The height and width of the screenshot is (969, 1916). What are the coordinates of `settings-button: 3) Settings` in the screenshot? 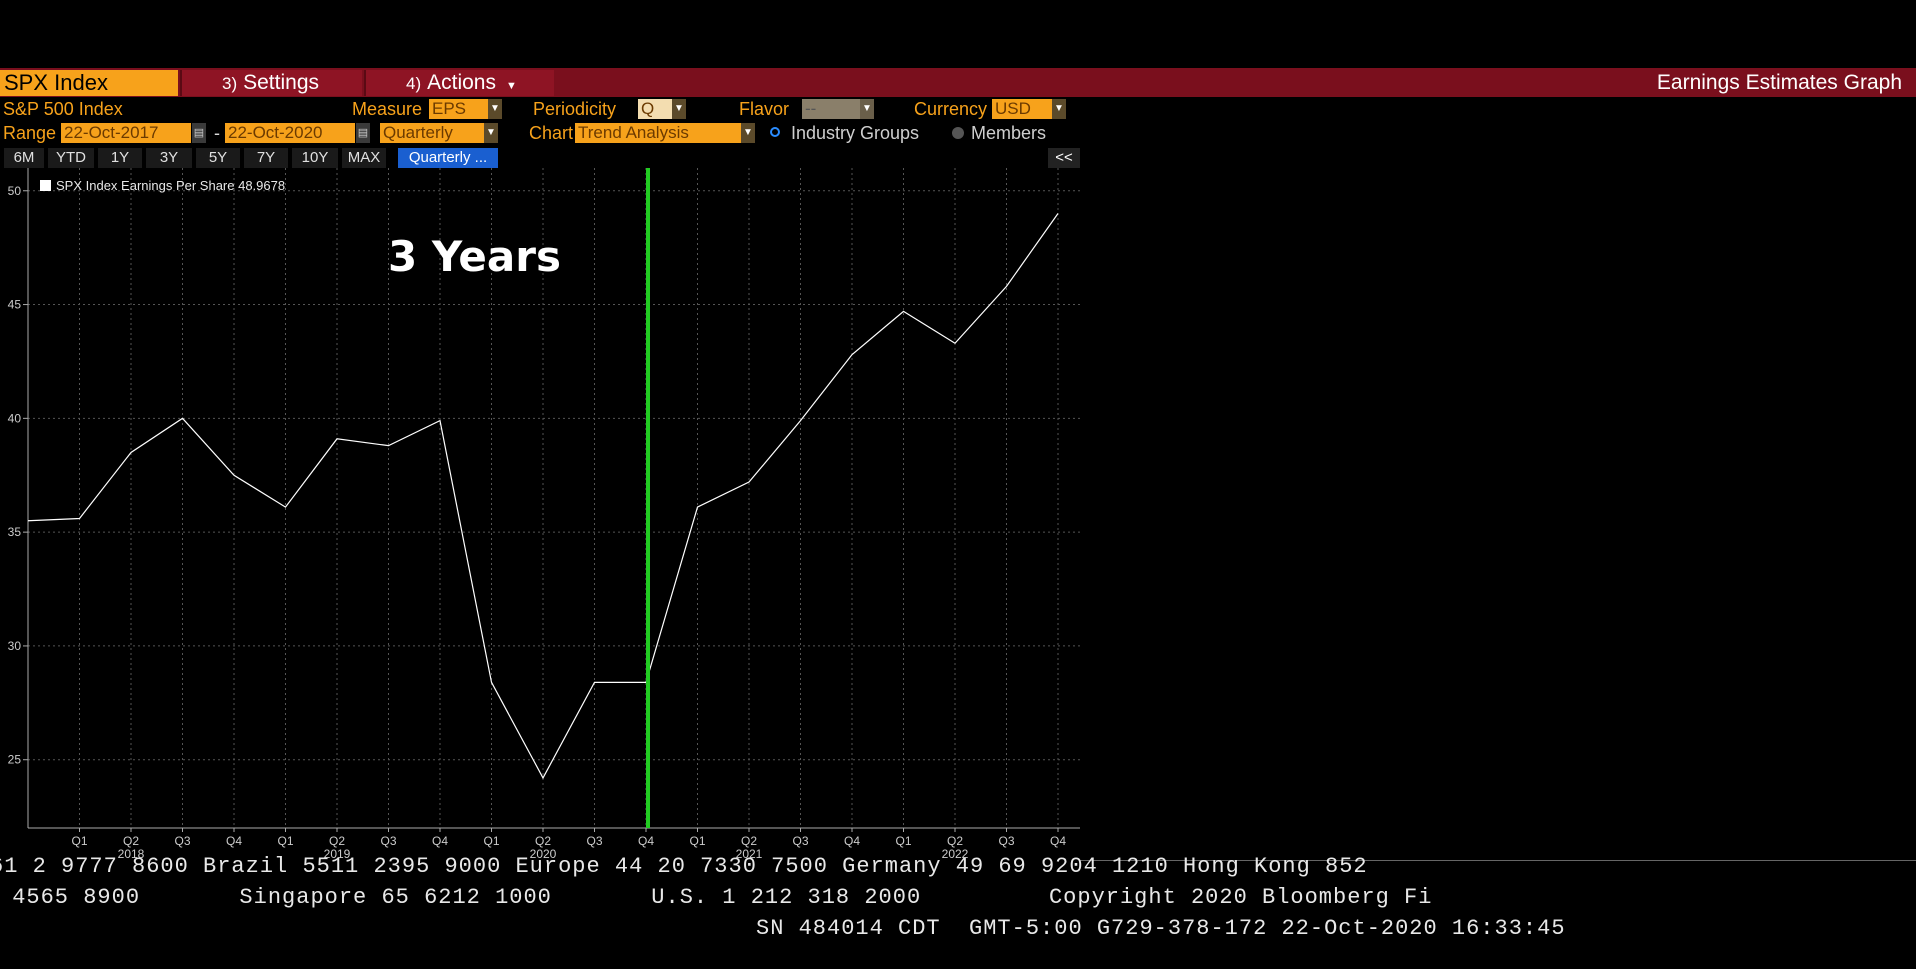 It's located at (271, 83).